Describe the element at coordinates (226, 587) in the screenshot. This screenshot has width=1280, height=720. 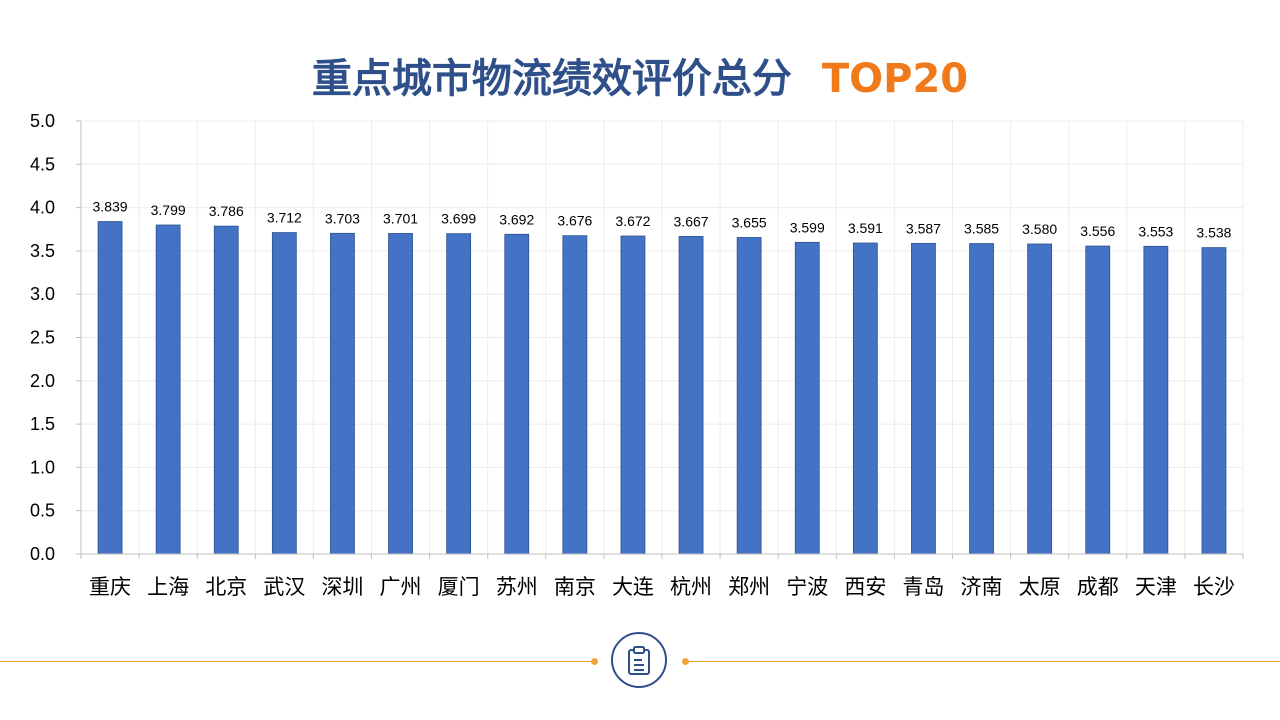
I see `x-tick-label: 北京` at that location.